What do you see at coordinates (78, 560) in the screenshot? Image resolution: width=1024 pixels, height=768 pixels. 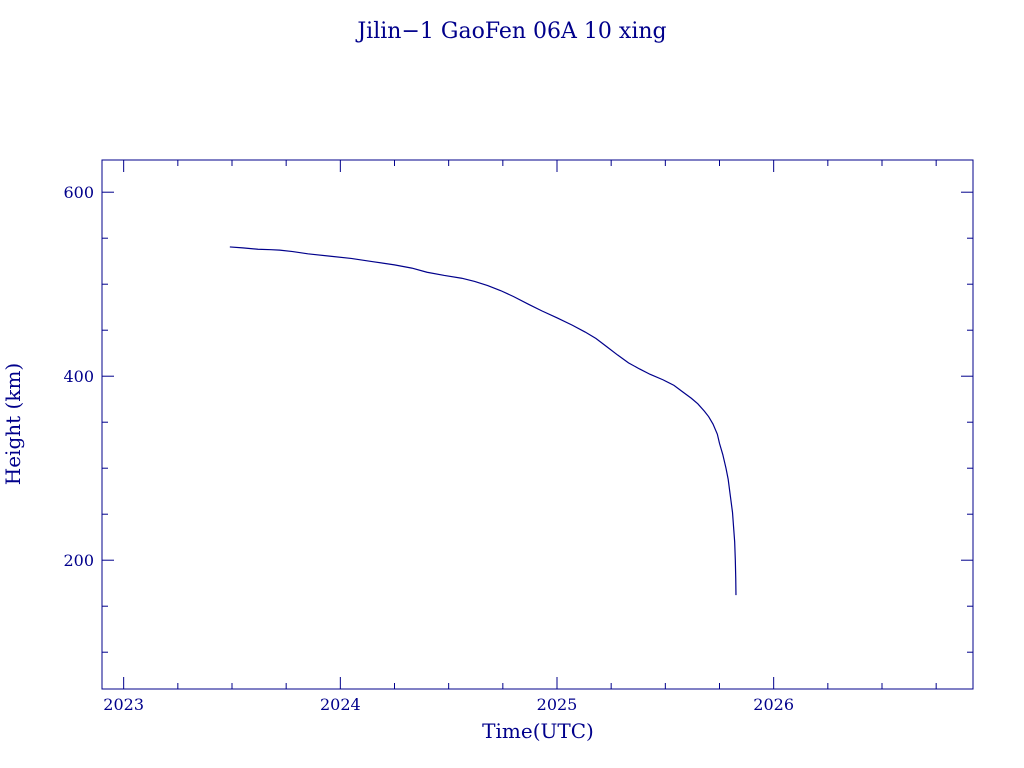 I see `y-tick-label: 200` at bounding box center [78, 560].